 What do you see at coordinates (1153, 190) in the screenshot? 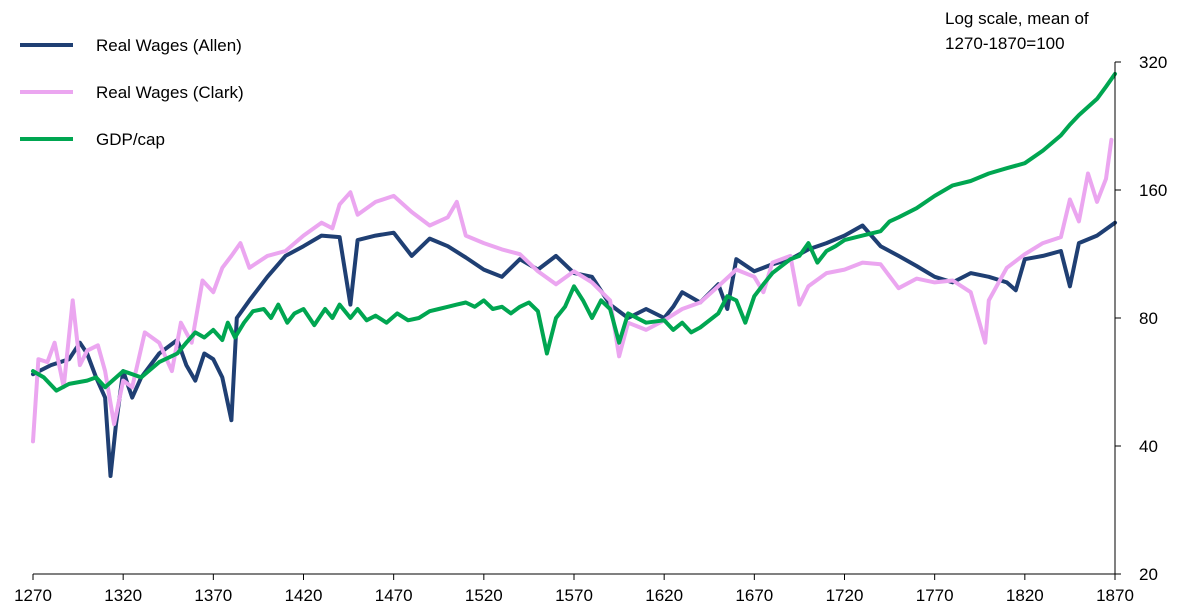
I see `y-tick-label: 160` at bounding box center [1153, 190].